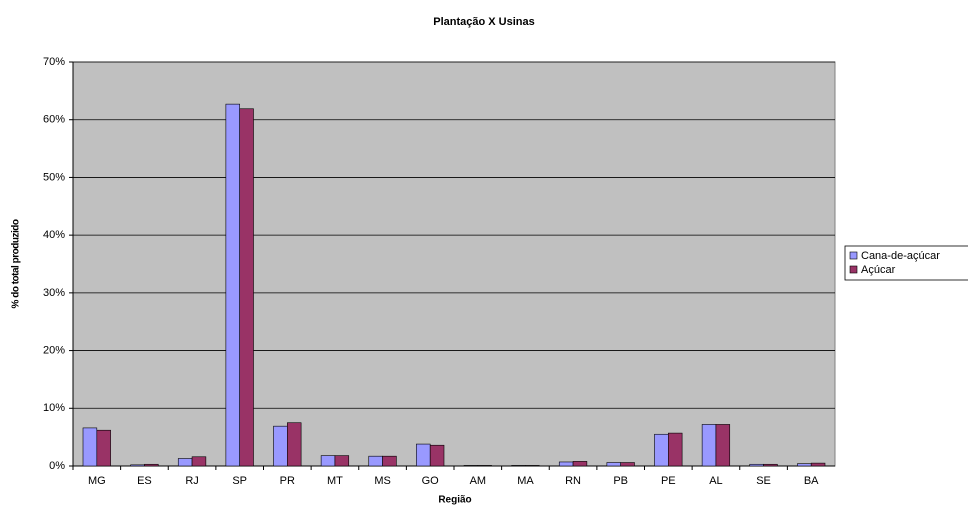 The height and width of the screenshot is (506, 968). I want to click on y-tick-label: 10%, so click(54, 408).